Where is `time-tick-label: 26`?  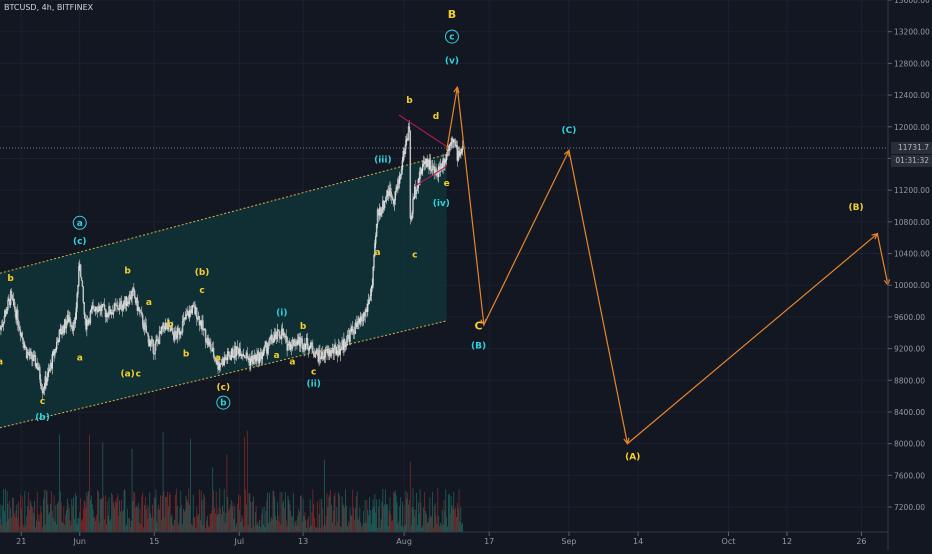 time-tick-label: 26 is located at coordinates (861, 541).